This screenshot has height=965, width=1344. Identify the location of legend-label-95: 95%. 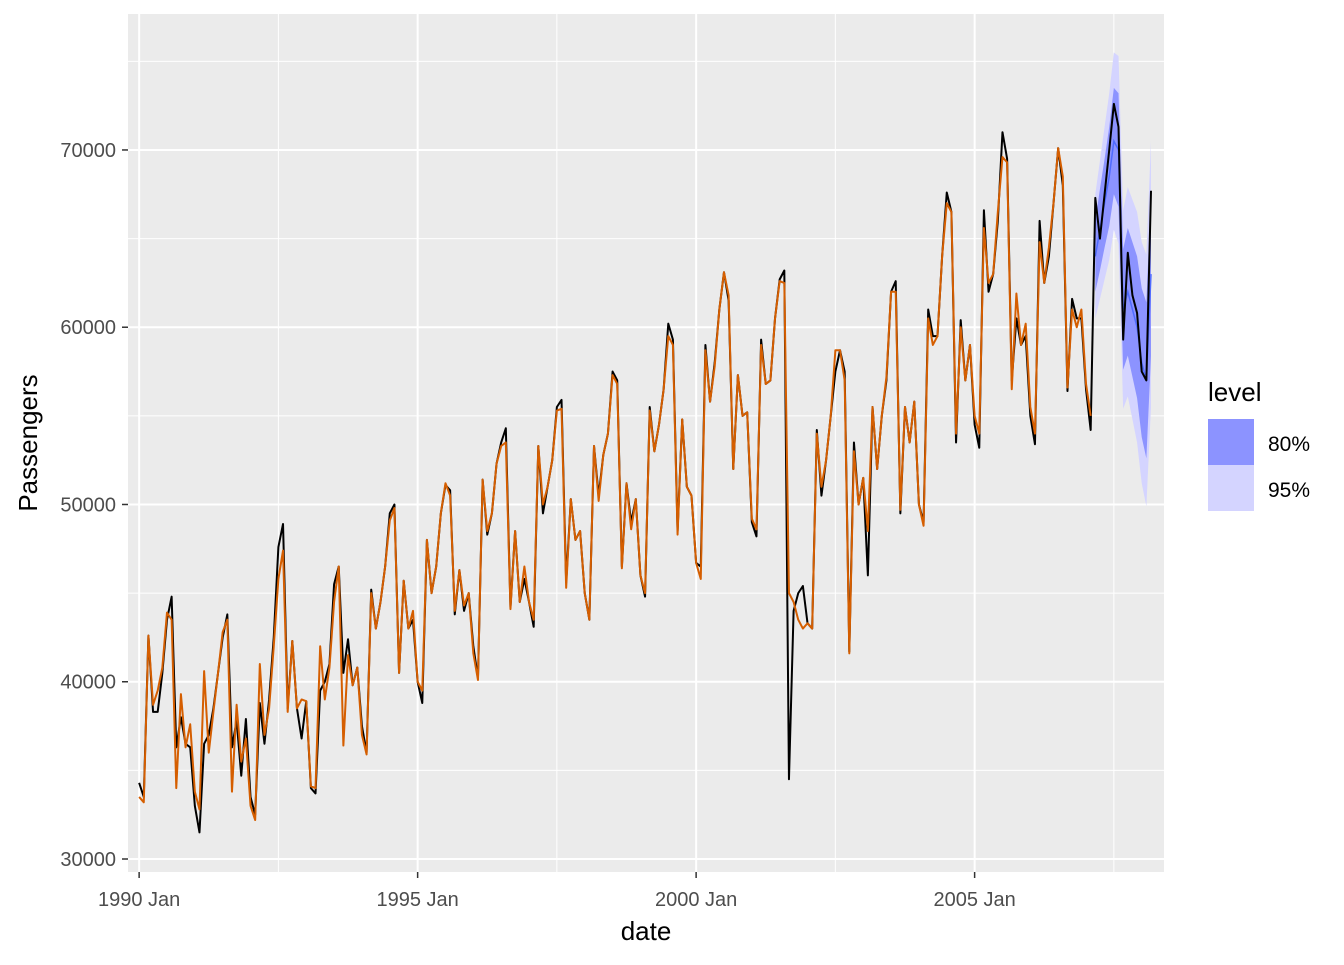
(1289, 490).